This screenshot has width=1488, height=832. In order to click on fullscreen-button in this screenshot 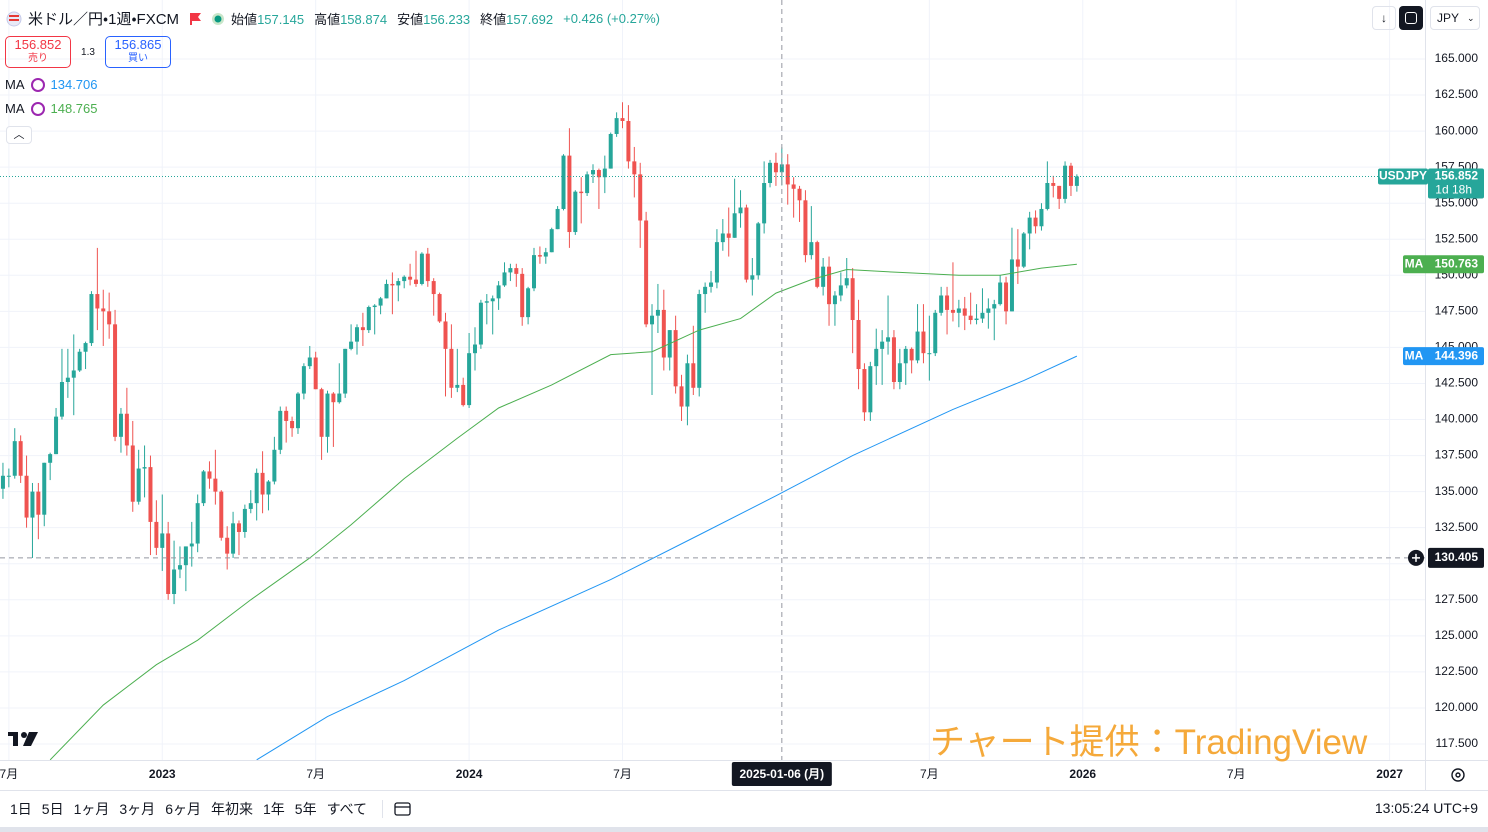, I will do `click(1411, 18)`.